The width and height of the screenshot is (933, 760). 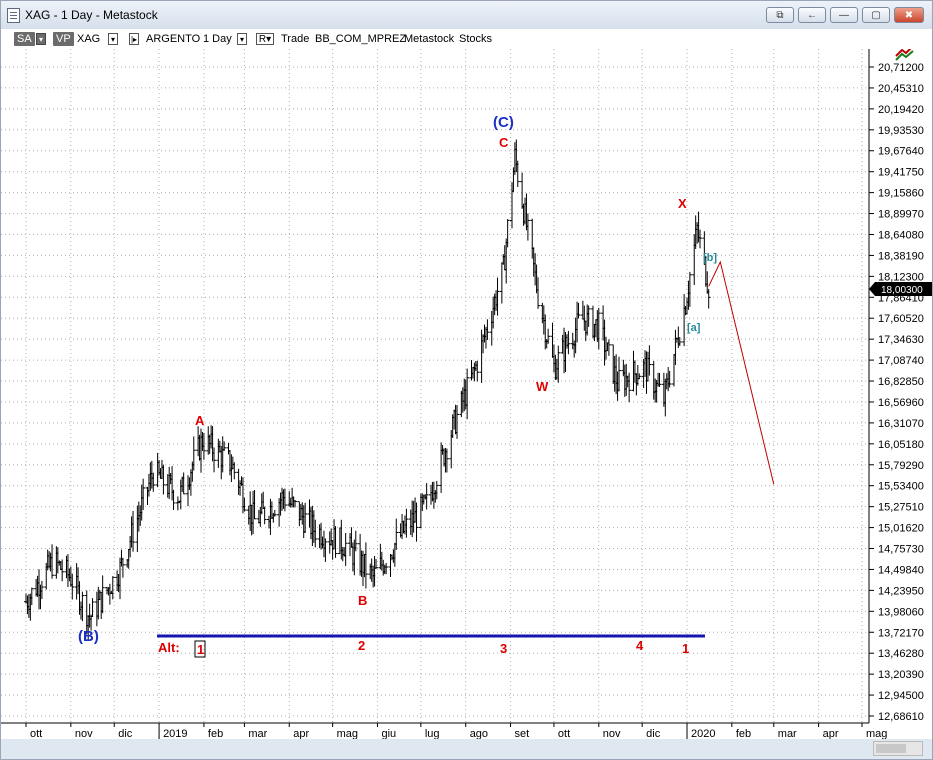 I want to click on price-tick-label: 15,27510, so click(x=901, y=508).